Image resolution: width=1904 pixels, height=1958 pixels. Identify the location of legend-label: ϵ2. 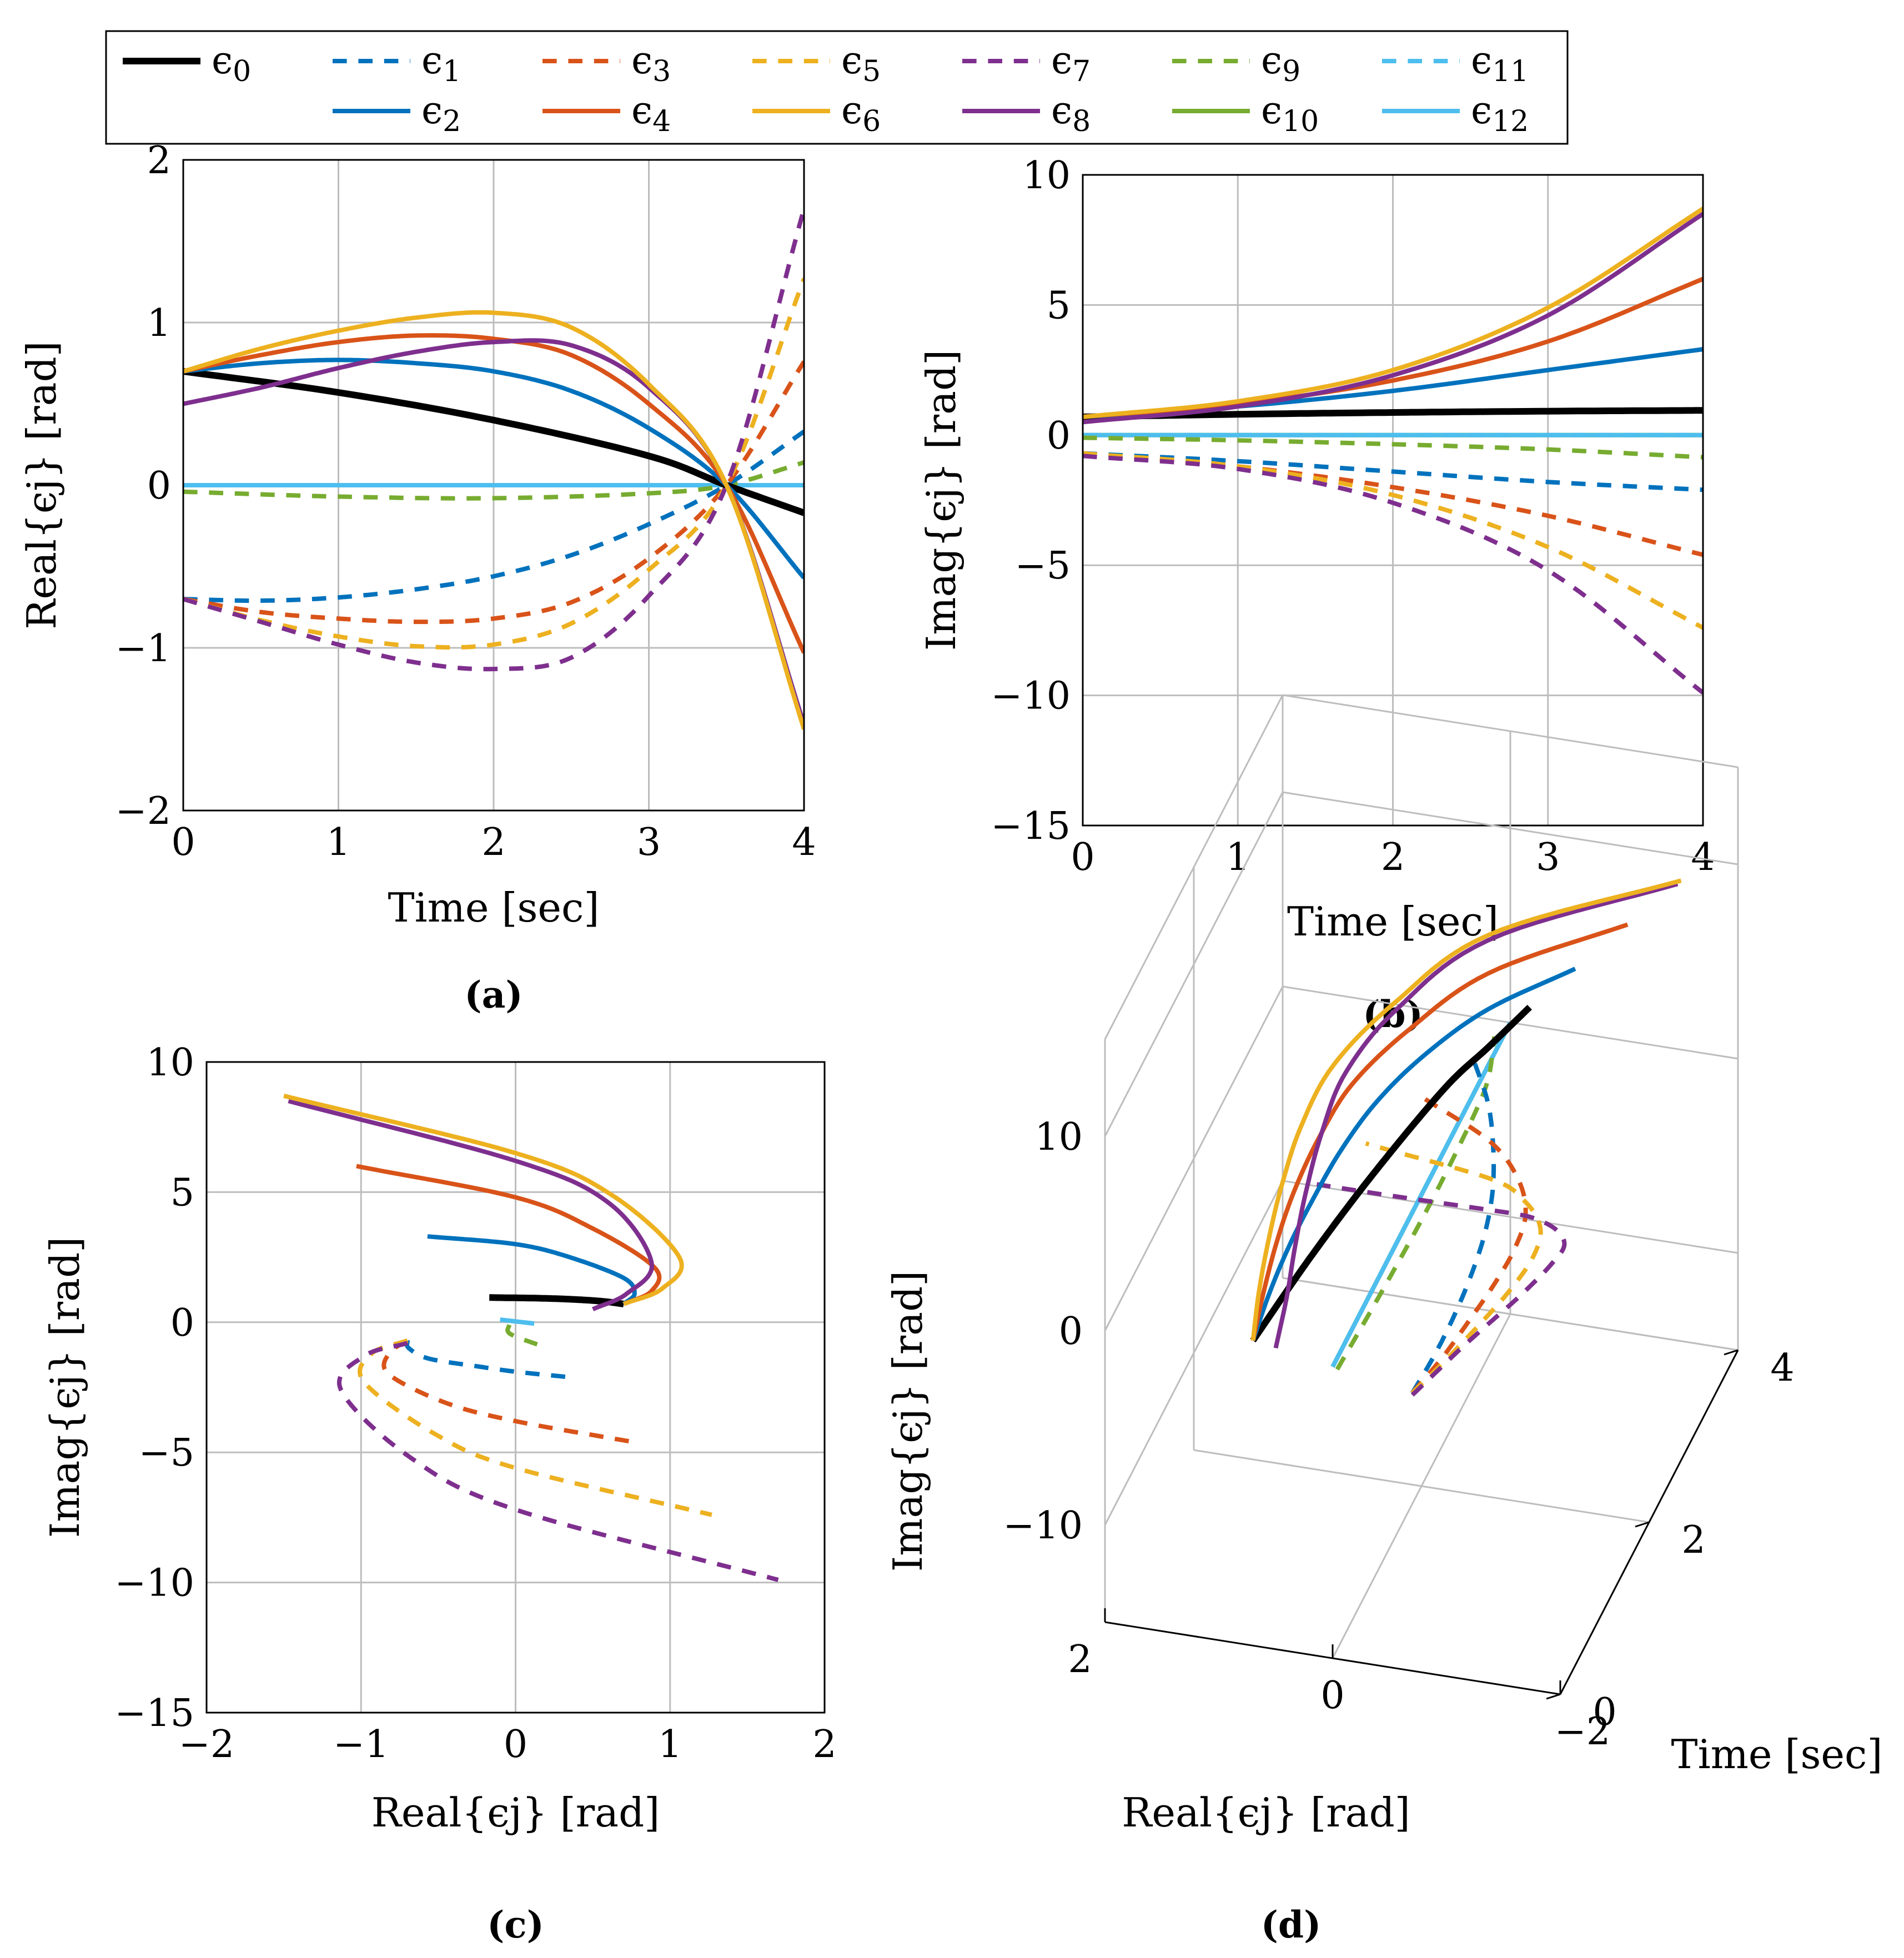
(441, 113).